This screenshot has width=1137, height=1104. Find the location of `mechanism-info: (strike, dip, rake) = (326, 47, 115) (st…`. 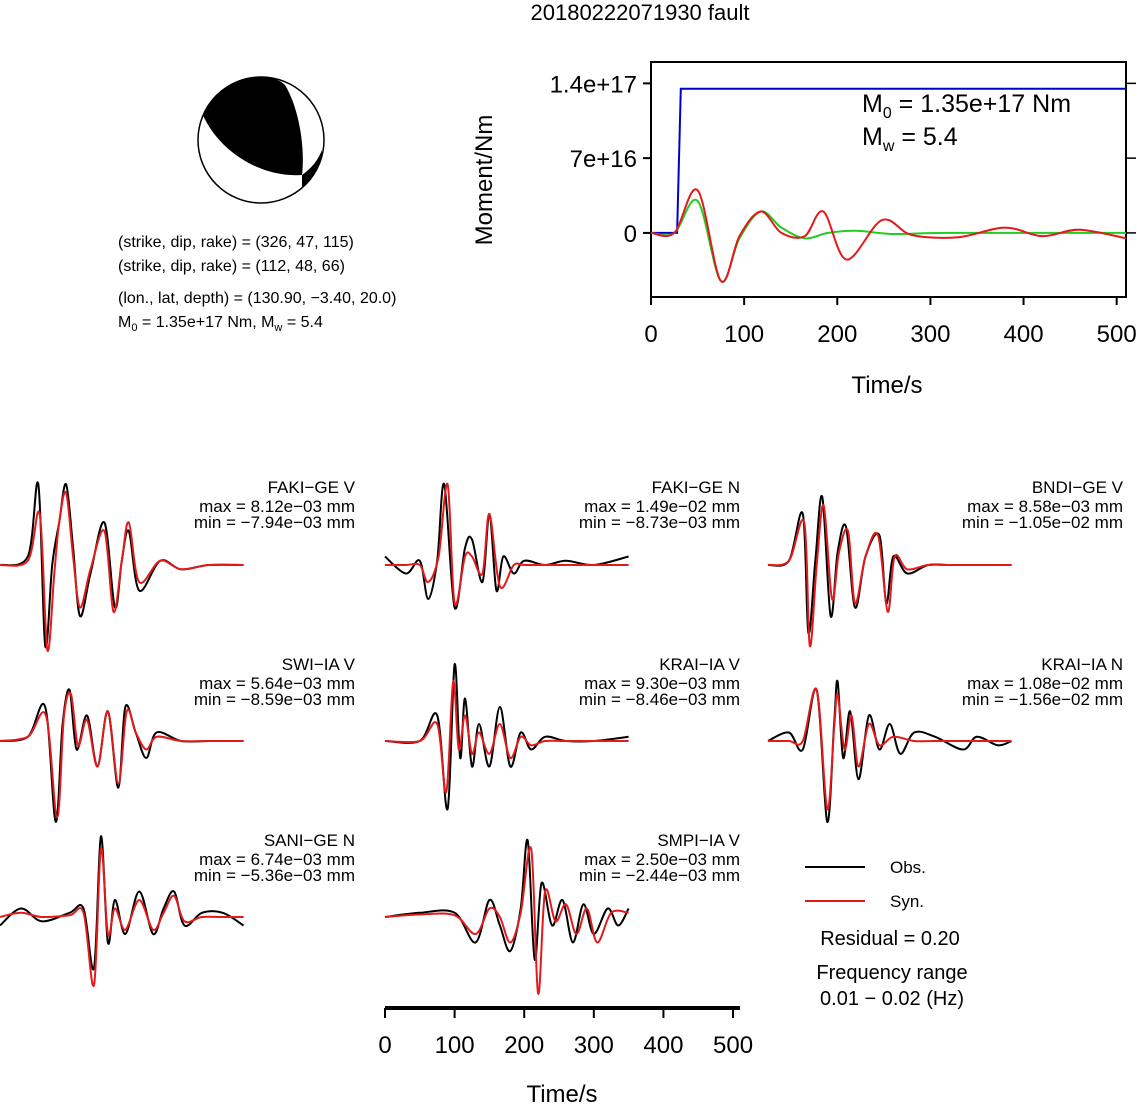

mechanism-info: (strike, dip, rake) = (326, 47, 115) (st… is located at coordinates (257, 284).